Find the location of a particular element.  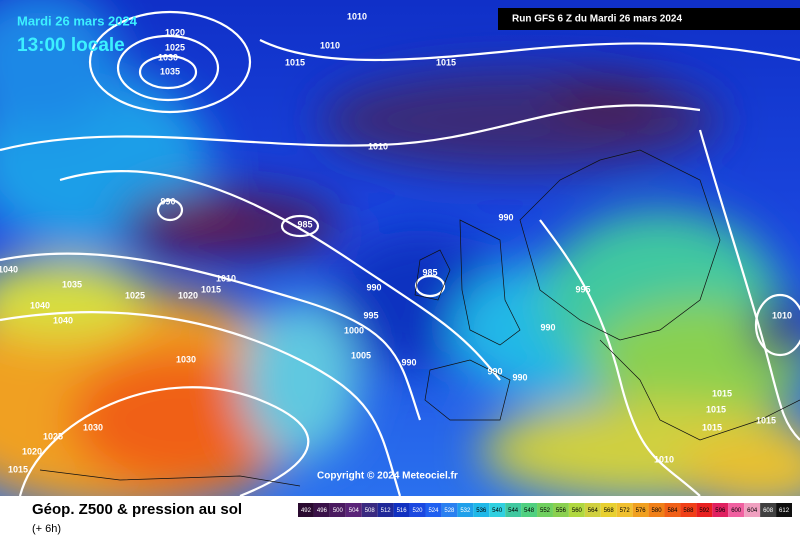

colorbar-label: 584 is located at coordinates (672, 511).